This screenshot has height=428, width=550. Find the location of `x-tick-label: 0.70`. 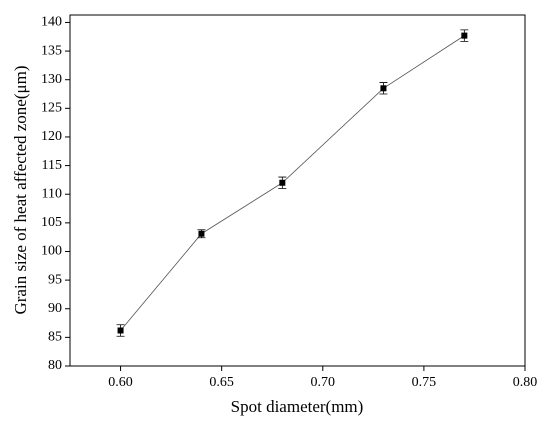

x-tick-label: 0.70 is located at coordinates (323, 382).